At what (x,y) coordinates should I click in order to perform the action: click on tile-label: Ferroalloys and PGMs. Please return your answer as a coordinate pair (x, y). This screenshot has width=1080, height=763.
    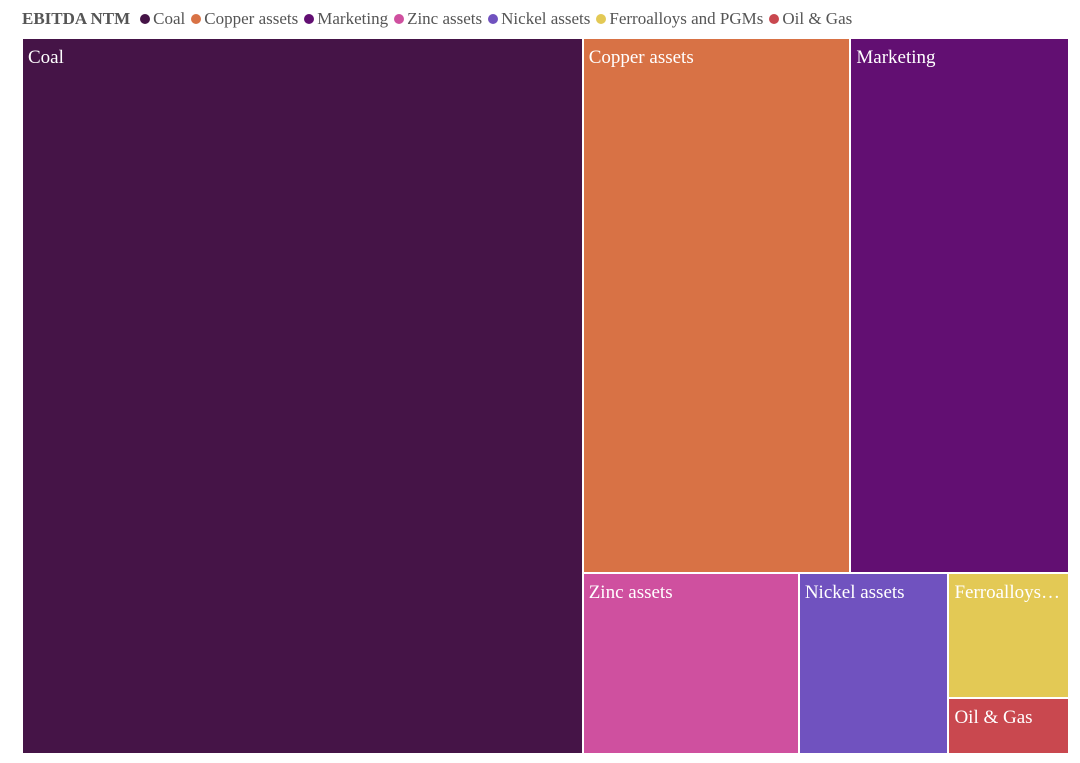
    Looking at the image, I should click on (1008, 593).